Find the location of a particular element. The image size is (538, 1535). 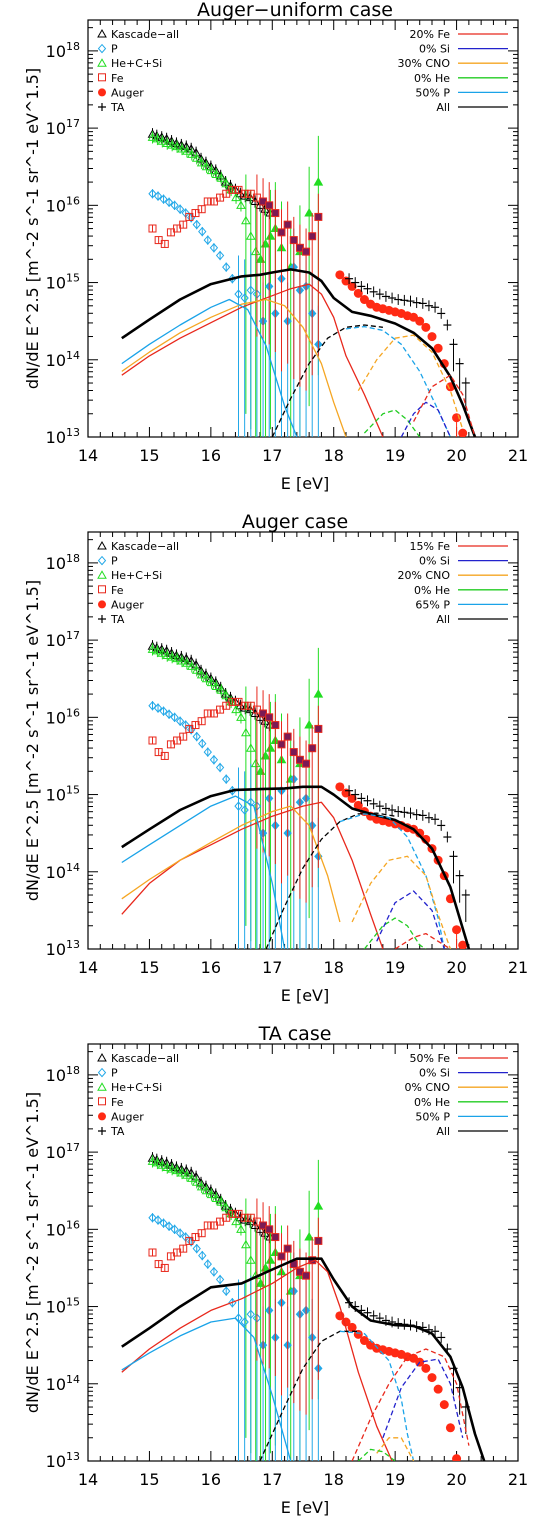

series-line-all is located at coordinates (296, 867).